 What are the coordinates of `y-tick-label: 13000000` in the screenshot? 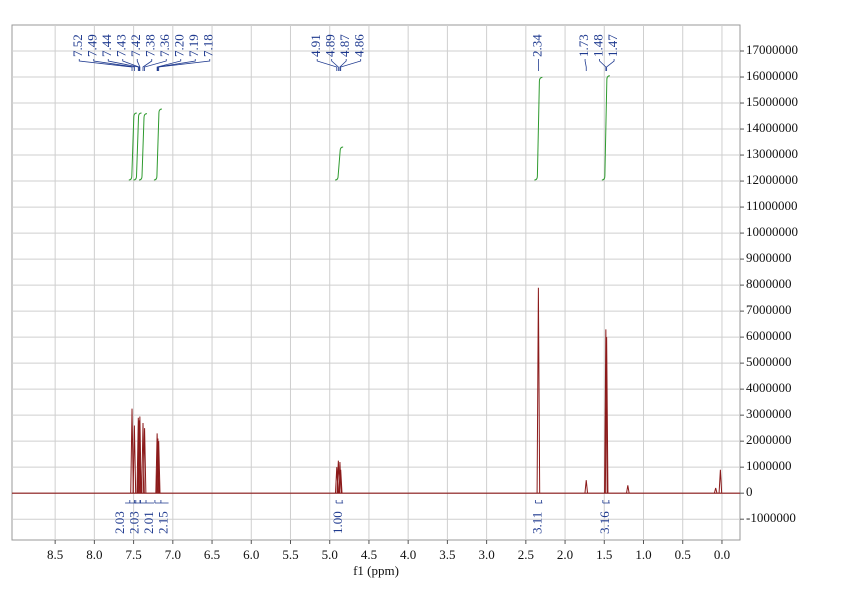 It's located at (772, 153).